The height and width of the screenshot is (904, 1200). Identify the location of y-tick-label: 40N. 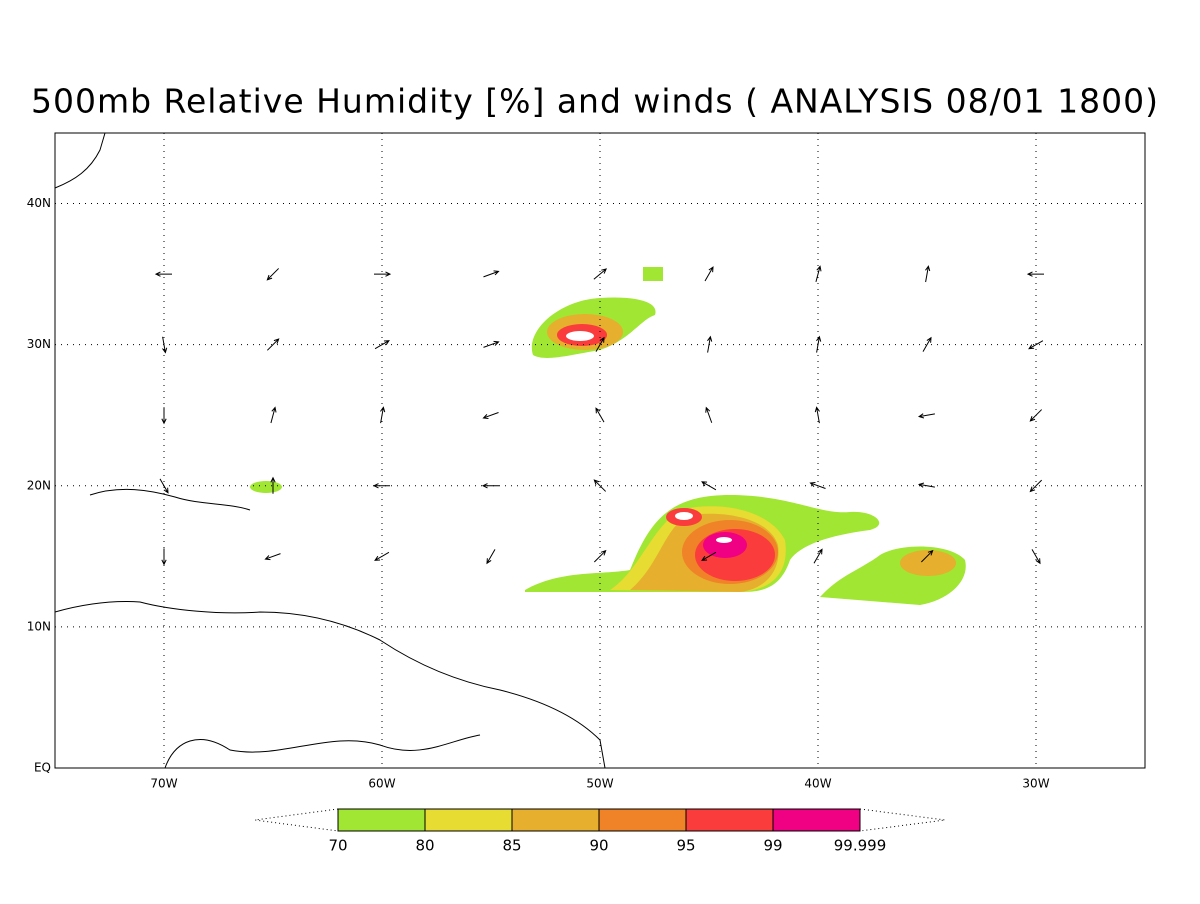
(39, 203).